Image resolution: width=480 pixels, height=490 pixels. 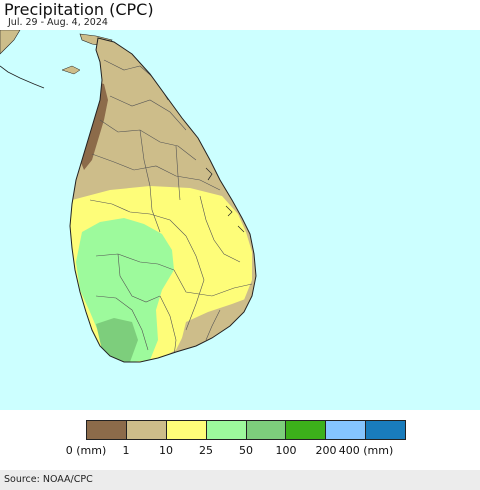 What do you see at coordinates (86, 450) in the screenshot?
I see `legend-label-0mm: 0 (mm)` at bounding box center [86, 450].